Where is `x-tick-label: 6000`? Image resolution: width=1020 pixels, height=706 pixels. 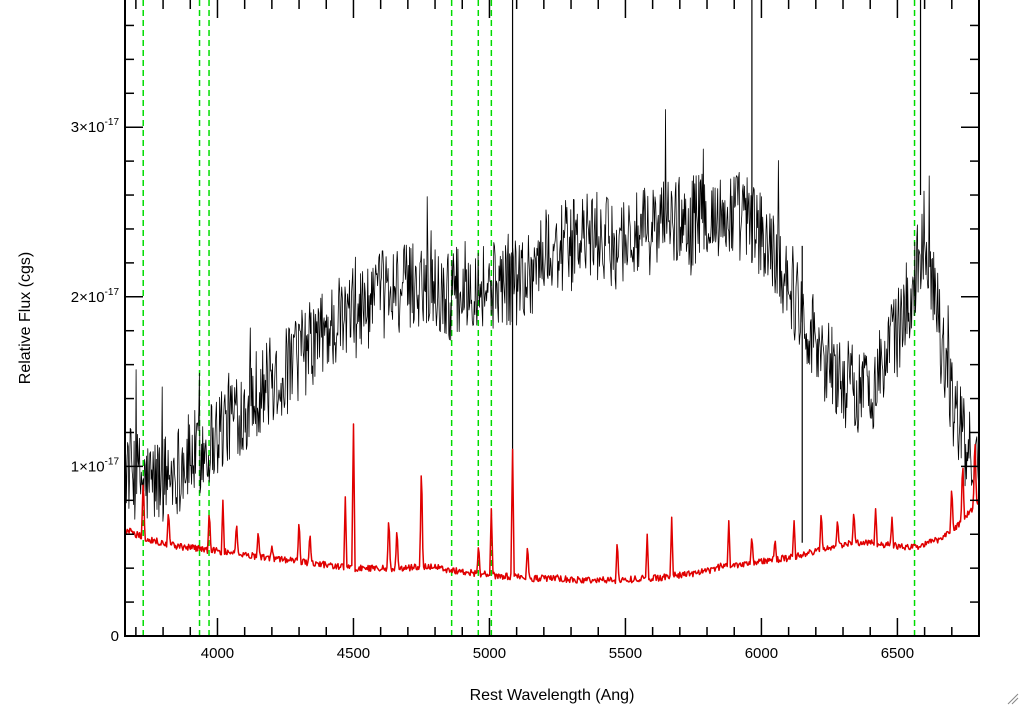
x-tick-label: 6000 is located at coordinates (761, 653).